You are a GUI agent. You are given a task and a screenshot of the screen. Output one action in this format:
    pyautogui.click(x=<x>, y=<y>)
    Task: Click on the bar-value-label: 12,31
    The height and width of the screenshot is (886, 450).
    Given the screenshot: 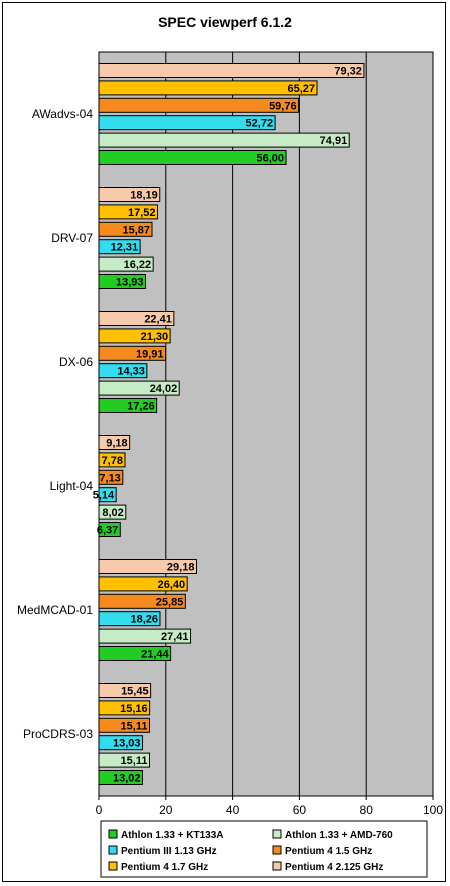 What is the action you would take?
    pyautogui.click(x=125, y=248)
    